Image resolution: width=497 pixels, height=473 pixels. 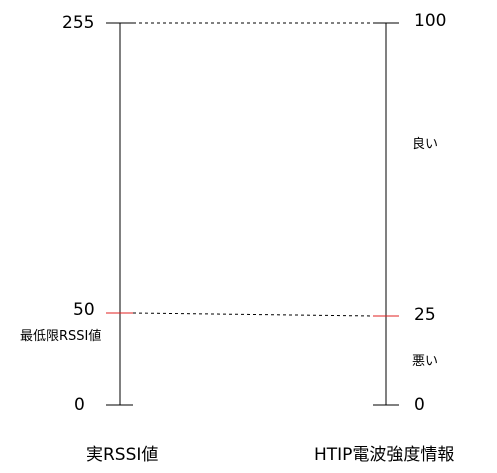 I want to click on left-min-label: 0, so click(x=79, y=405).